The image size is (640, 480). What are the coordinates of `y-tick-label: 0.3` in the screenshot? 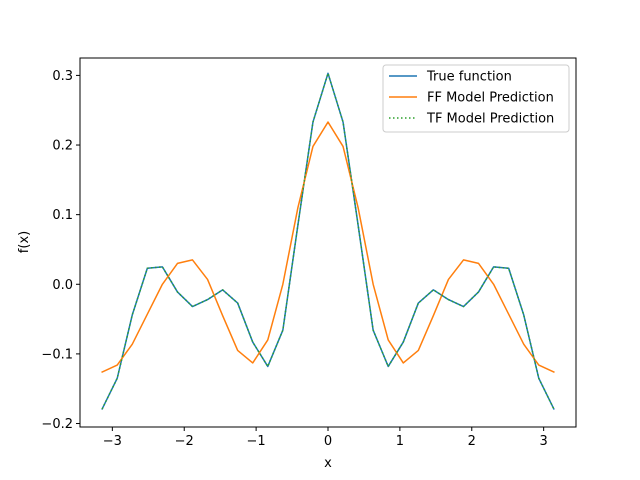 It's located at (62, 76).